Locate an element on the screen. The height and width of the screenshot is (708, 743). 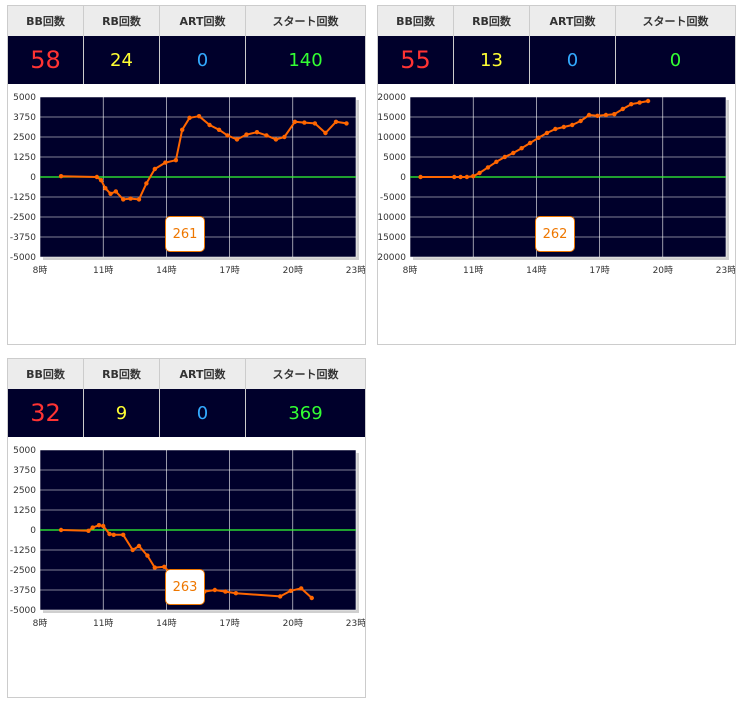
start-count: 369 is located at coordinates (305, 413).